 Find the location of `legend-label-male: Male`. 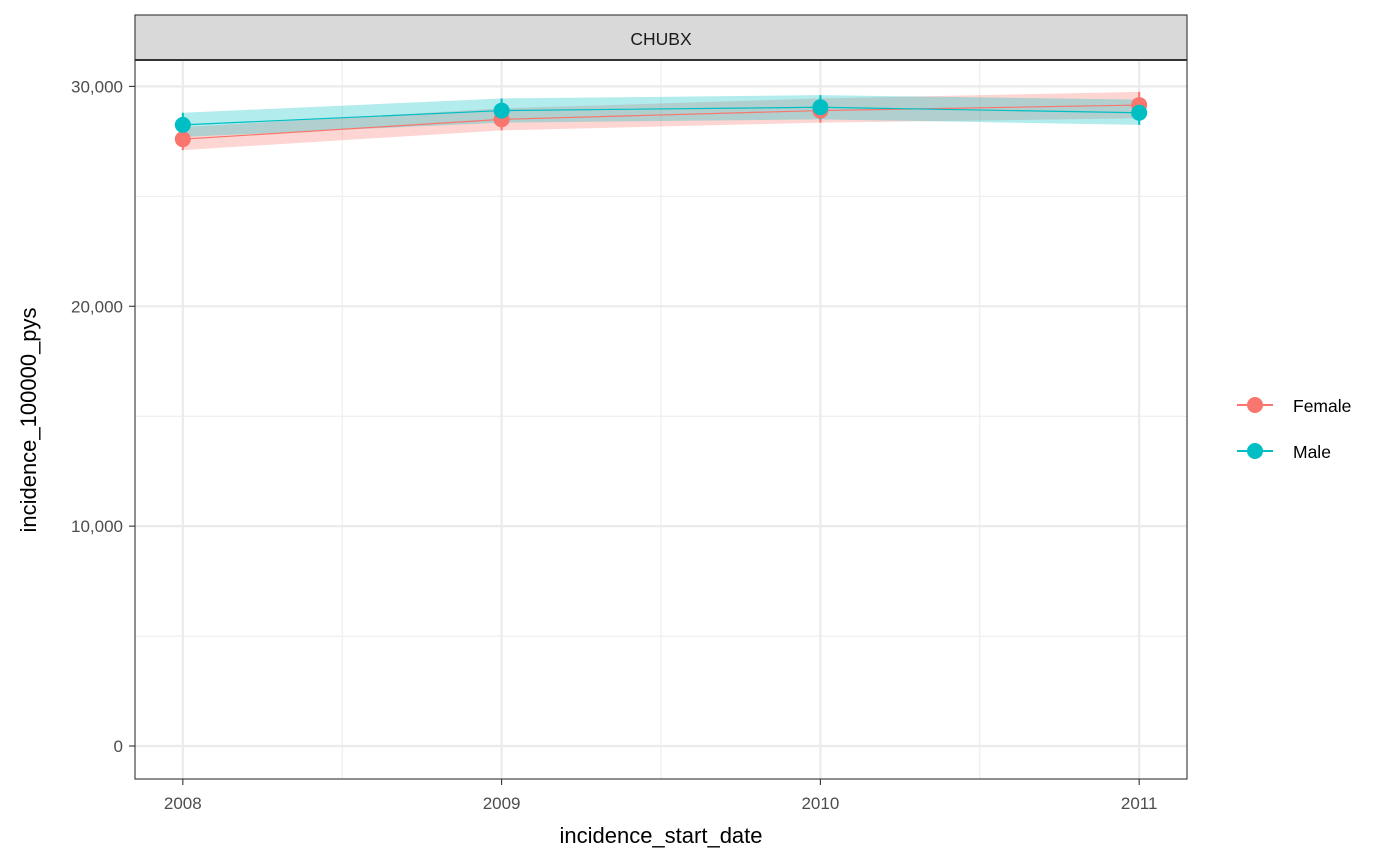

legend-label-male: Male is located at coordinates (1312, 452).